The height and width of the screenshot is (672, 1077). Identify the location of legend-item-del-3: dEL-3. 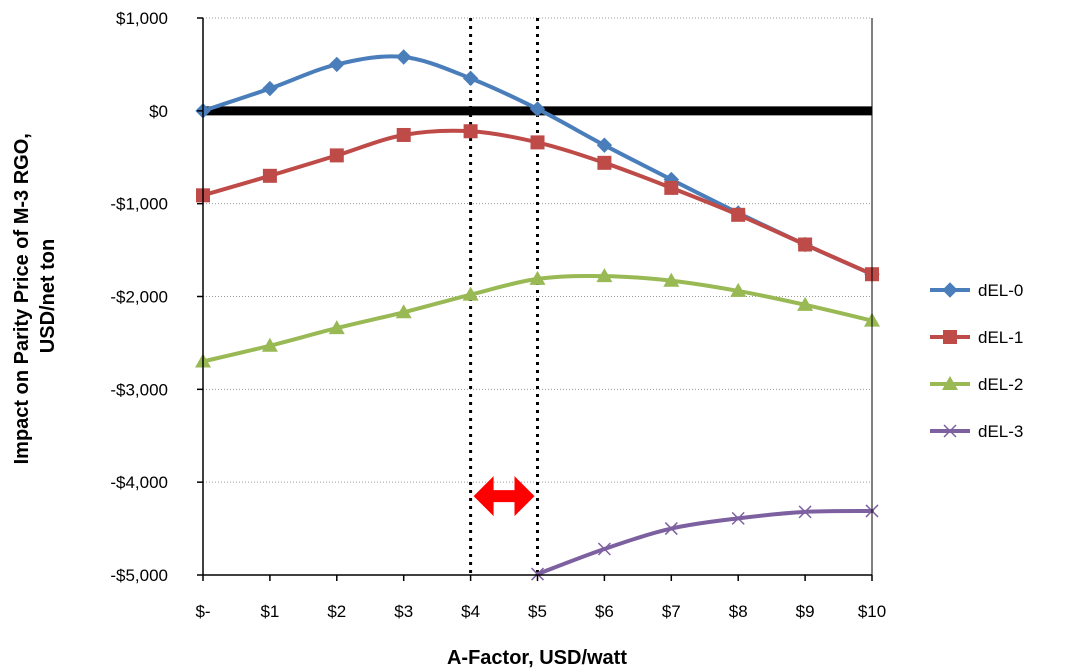
(976, 431).